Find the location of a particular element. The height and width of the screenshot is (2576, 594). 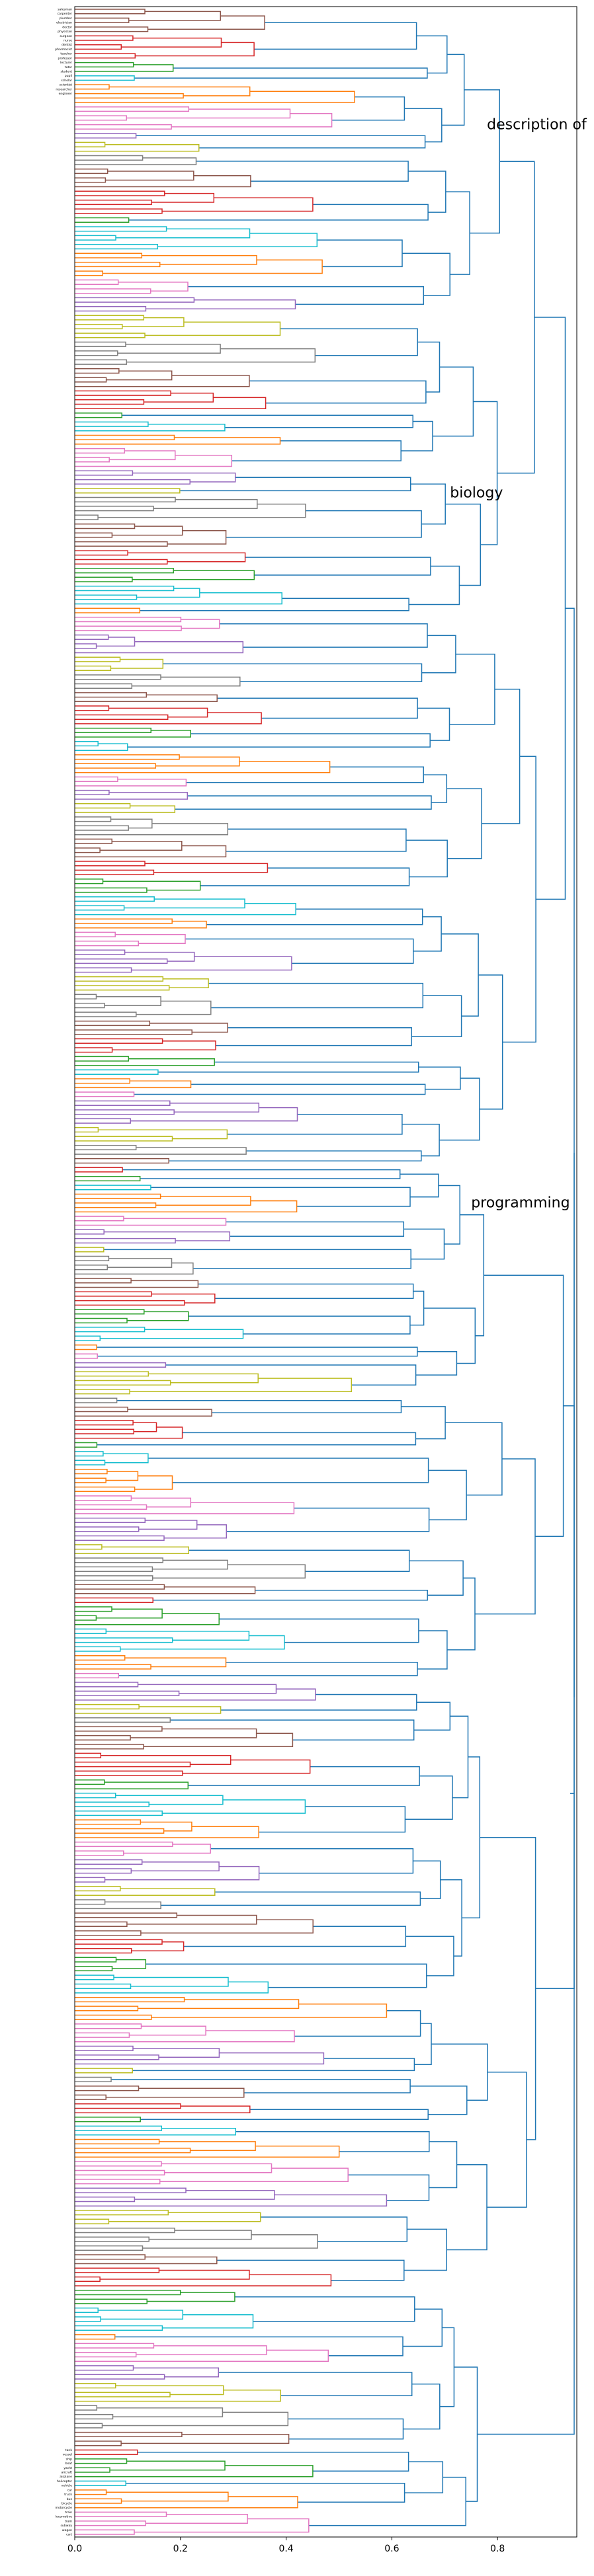

leaf-label: engineer is located at coordinates (65, 94).